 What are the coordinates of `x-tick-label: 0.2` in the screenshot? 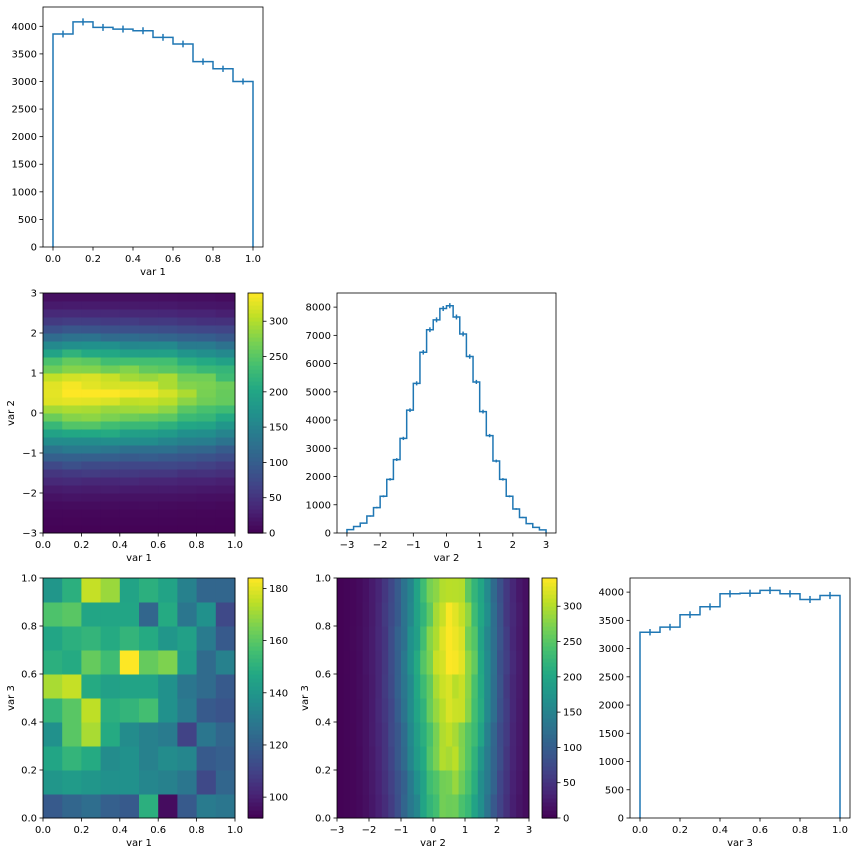 It's located at (81, 830).